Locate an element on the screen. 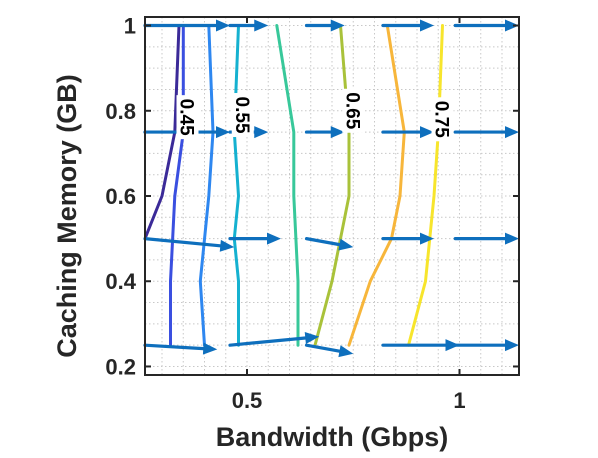 The image size is (598, 458). contour-labels: 0.45 0.55 0.65 0.75 is located at coordinates (315, 115).